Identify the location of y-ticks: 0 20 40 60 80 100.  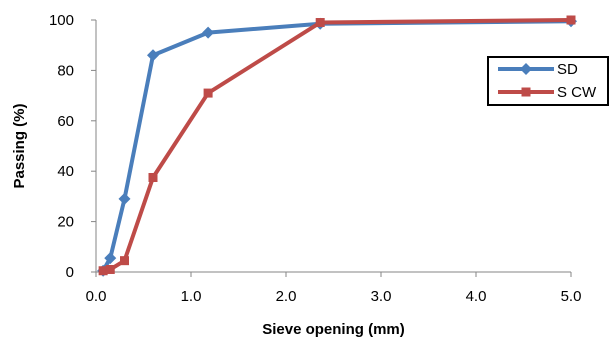
(72, 146).